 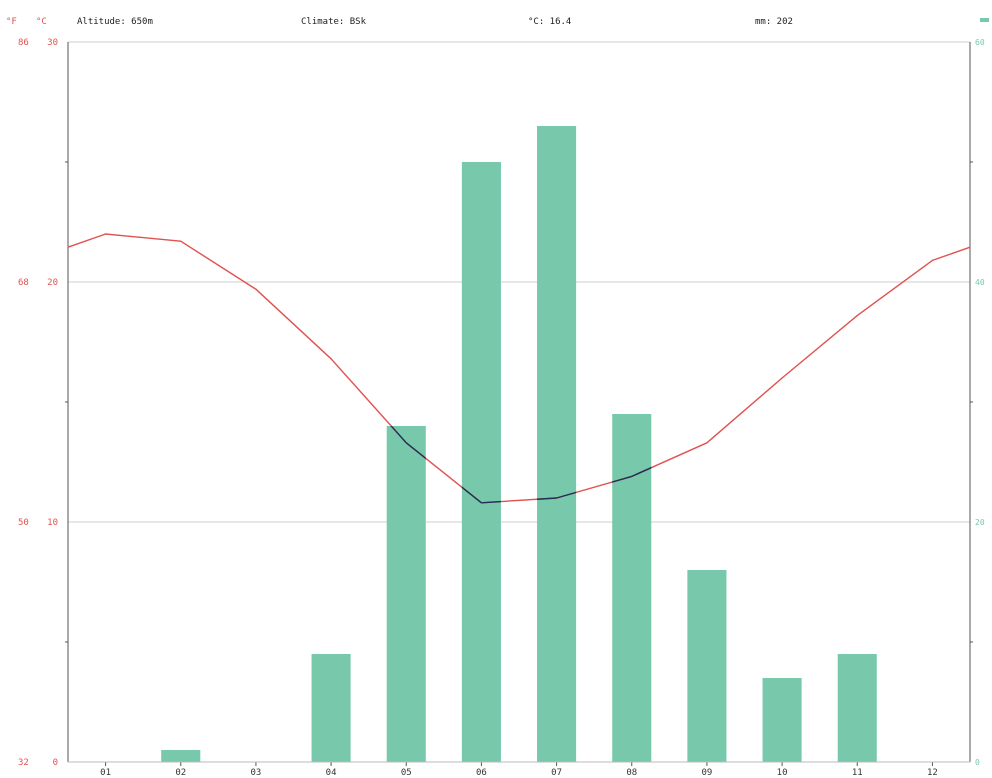 I want to click on precipitation-tick-label: 60, so click(x=980, y=42).